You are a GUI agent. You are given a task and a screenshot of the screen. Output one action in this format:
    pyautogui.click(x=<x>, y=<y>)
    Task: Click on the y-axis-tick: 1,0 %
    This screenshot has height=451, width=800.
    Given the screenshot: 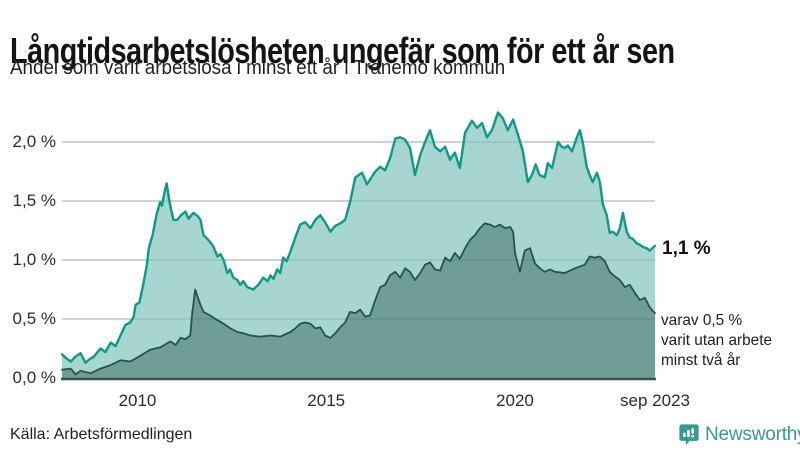 What is the action you would take?
    pyautogui.click(x=34, y=259)
    